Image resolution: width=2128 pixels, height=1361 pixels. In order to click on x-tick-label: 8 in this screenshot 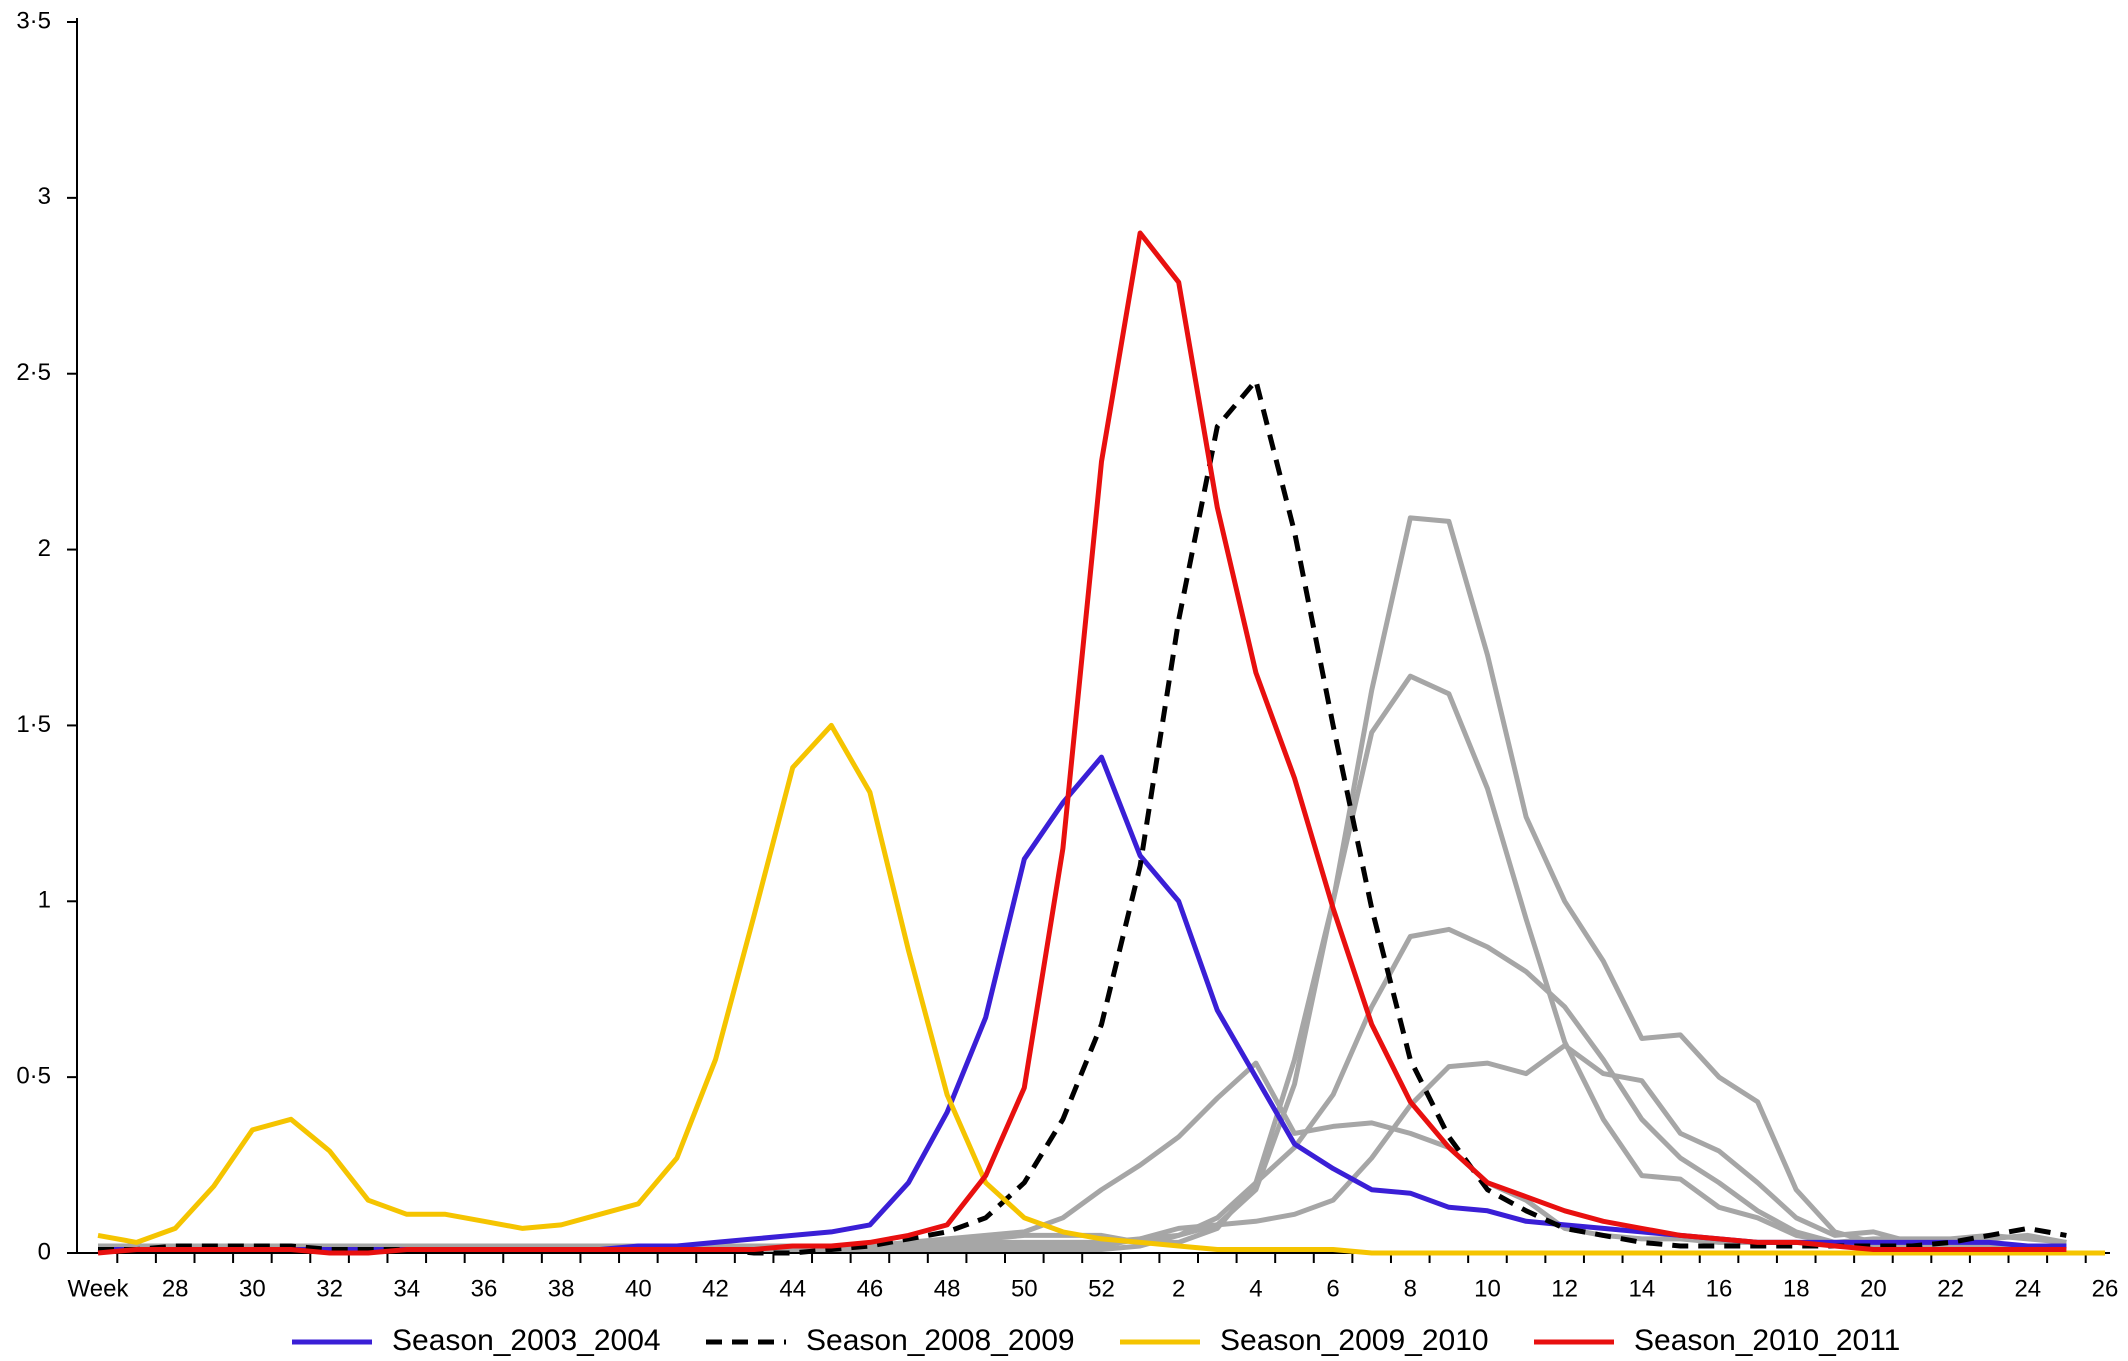, I will do `click(1410, 1288)`.